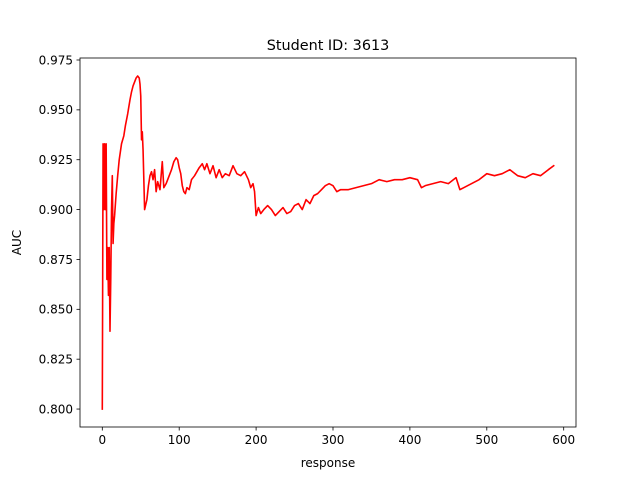  I want to click on y-tick-label: 0.825, so click(56, 359).